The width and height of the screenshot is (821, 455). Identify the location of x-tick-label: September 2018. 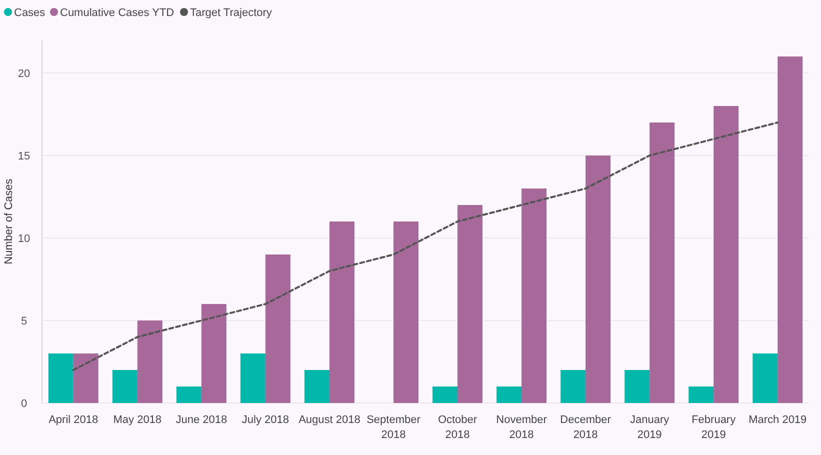
(393, 427).